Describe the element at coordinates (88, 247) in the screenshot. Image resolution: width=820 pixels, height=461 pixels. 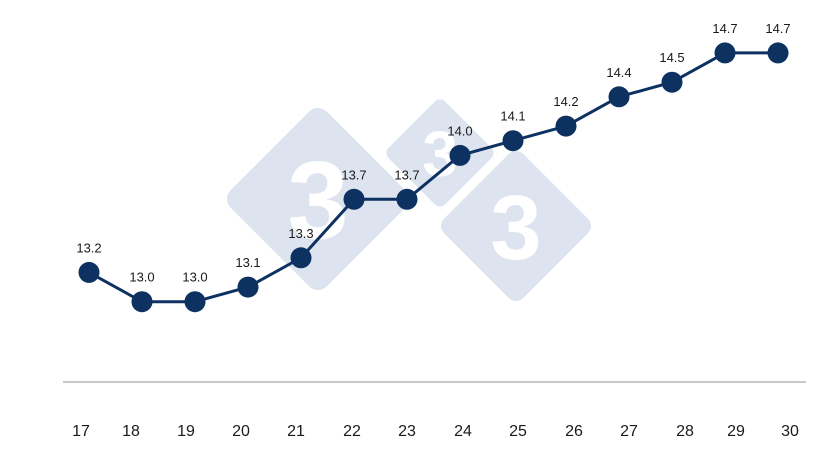
I see `data-label: 13.2` at that location.